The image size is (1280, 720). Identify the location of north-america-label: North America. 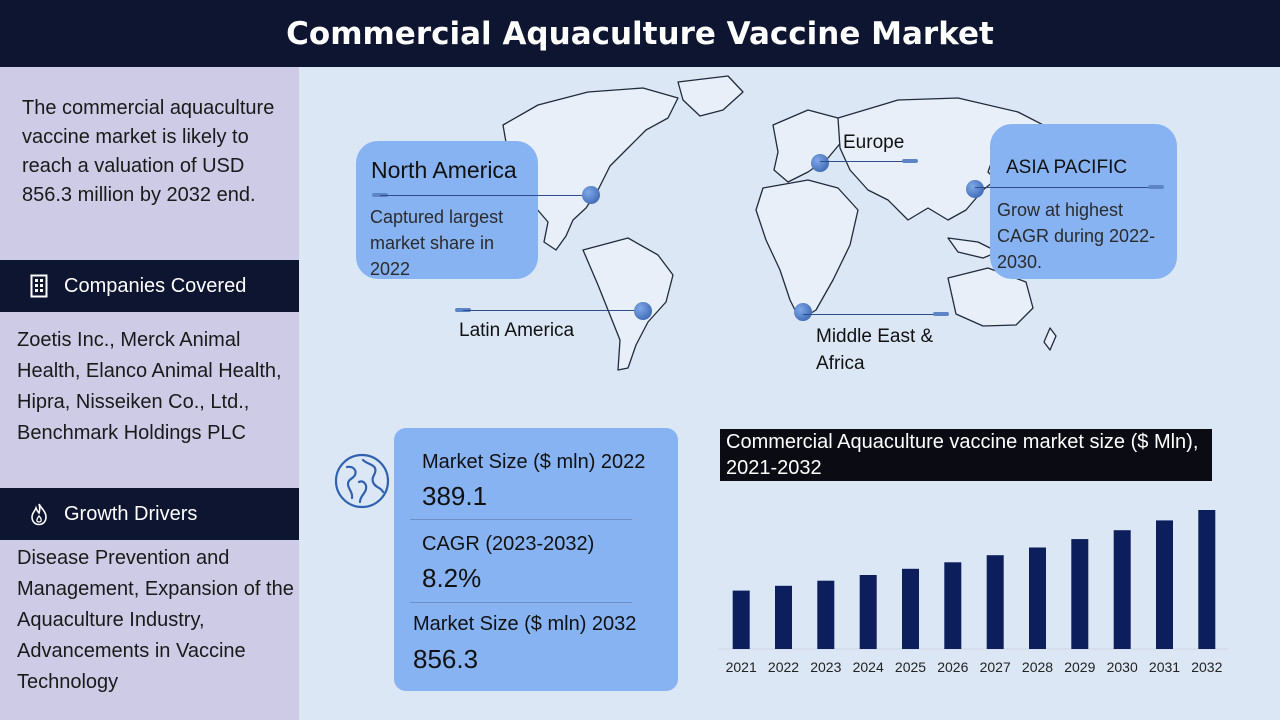
(444, 170).